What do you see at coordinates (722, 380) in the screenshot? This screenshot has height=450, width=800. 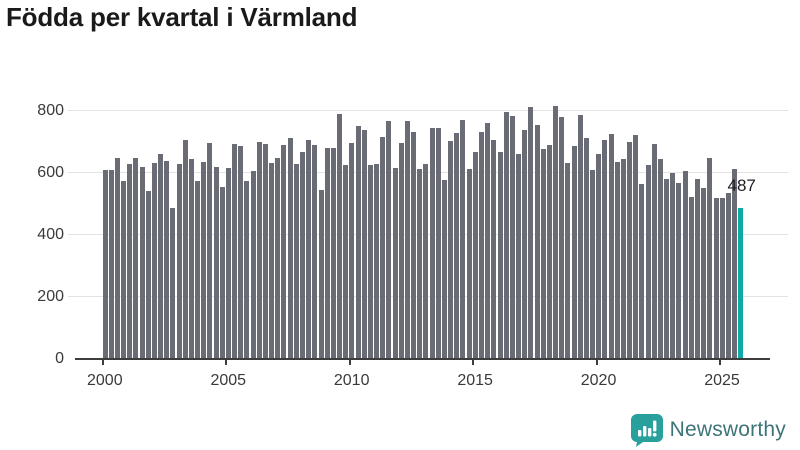 I see `x-axis-tick-label: 2025` at bounding box center [722, 380].